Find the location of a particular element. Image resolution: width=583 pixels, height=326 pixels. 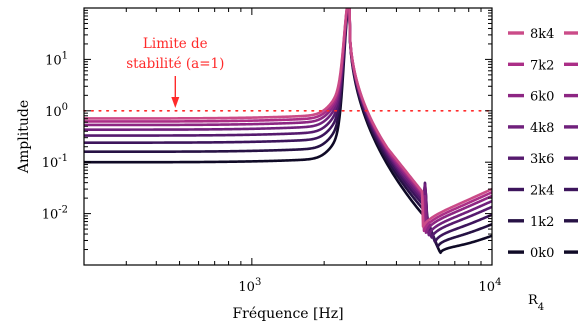

x-tick-label: 10⁴ is located at coordinates (490, 286).